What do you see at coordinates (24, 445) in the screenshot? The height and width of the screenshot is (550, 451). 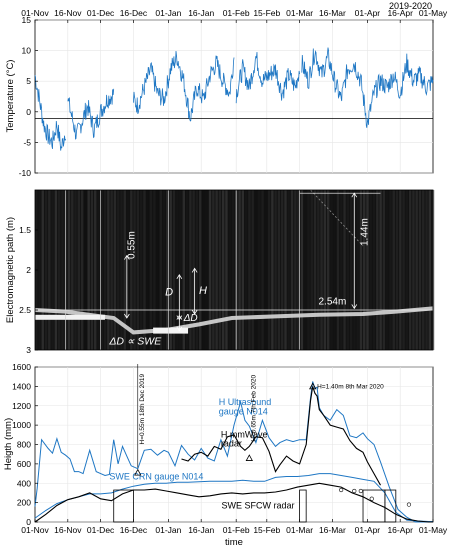 I see `height-y-tick-label: 800` at bounding box center [24, 445].